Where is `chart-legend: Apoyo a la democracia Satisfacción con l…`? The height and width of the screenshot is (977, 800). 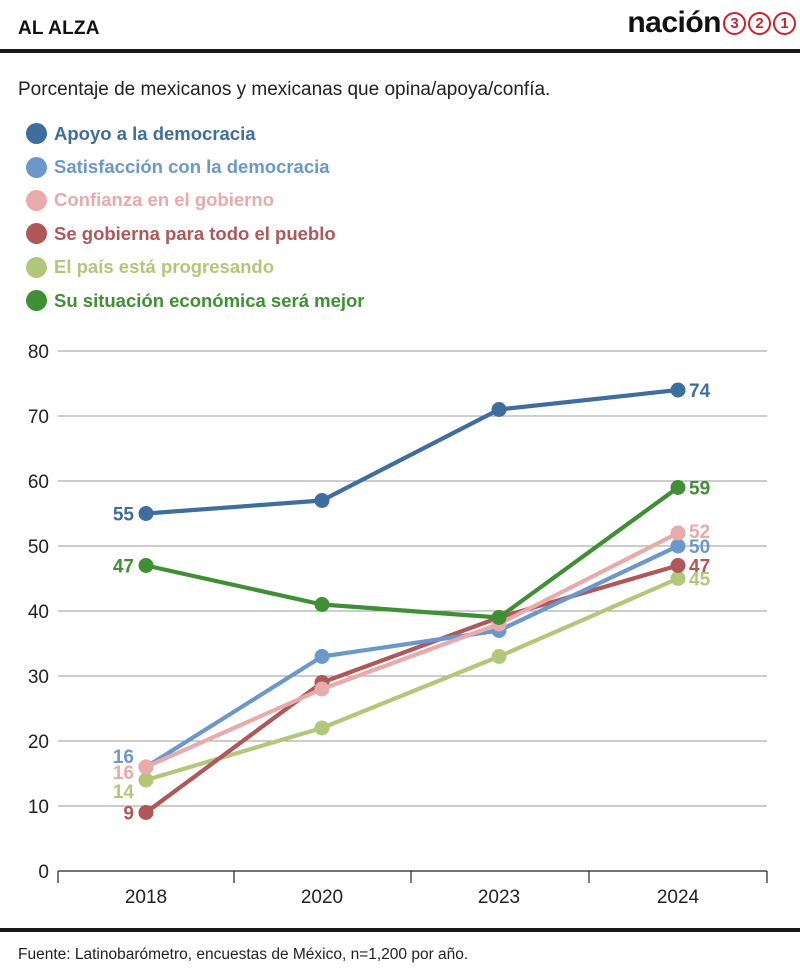 chart-legend: Apoyo a la democracia Satisfacción con l… is located at coordinates (195, 217).